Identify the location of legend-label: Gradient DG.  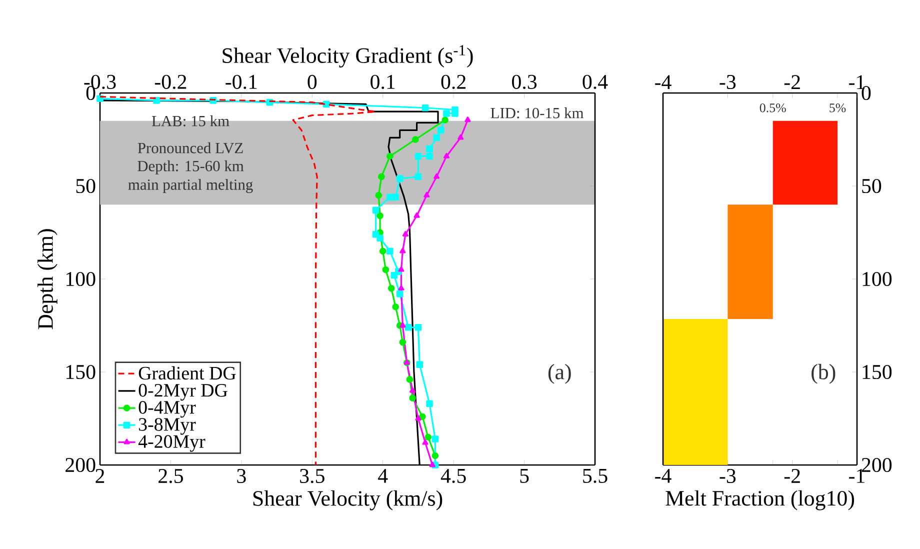
(187, 373).